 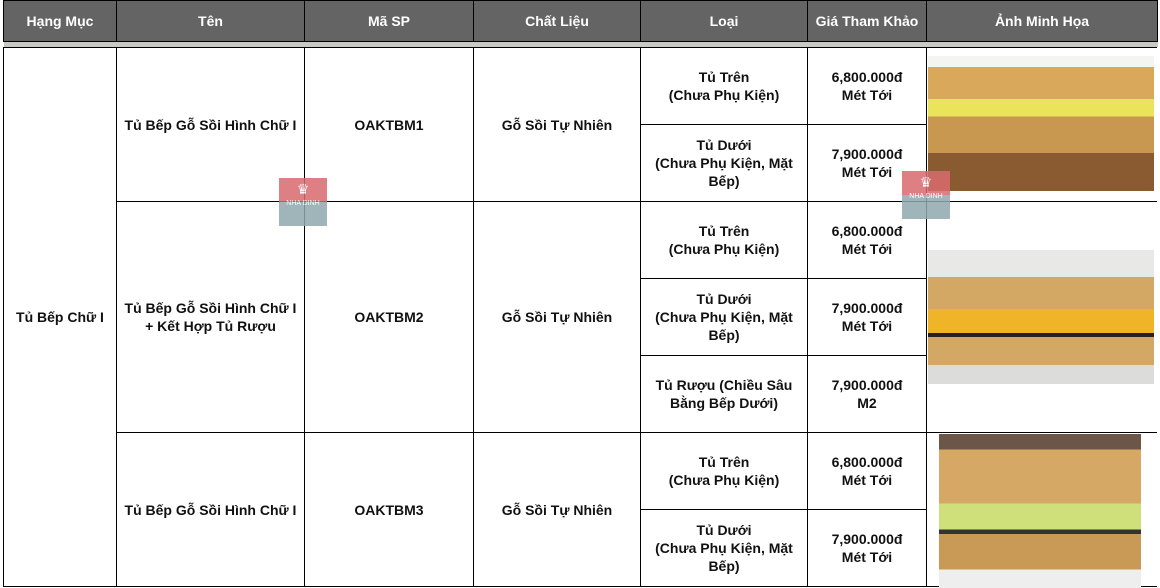 I want to click on column-header: Chất Liệu, so click(x=557, y=21).